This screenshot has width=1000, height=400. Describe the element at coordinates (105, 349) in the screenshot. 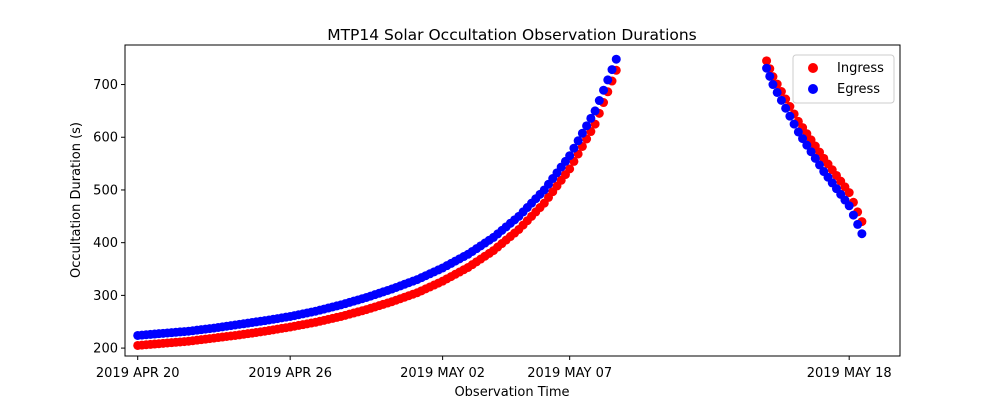

I see `y-tick-label: 200` at that location.